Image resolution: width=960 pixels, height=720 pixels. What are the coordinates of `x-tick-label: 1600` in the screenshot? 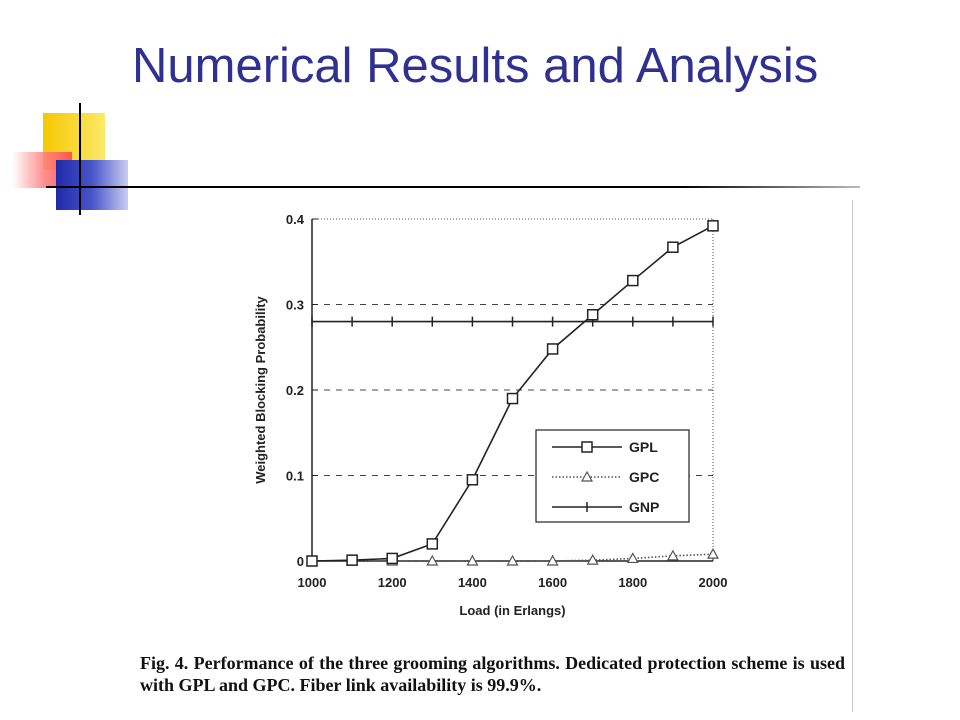 It's located at (552, 582).